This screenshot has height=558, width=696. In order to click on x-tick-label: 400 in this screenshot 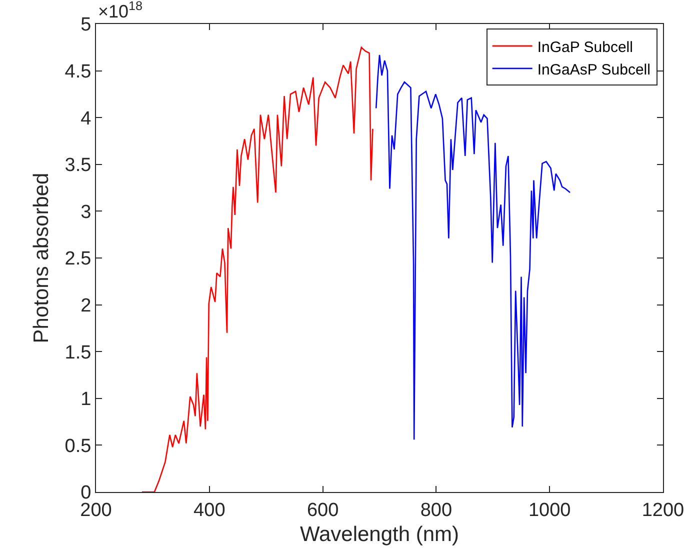, I will do `click(210, 510)`.